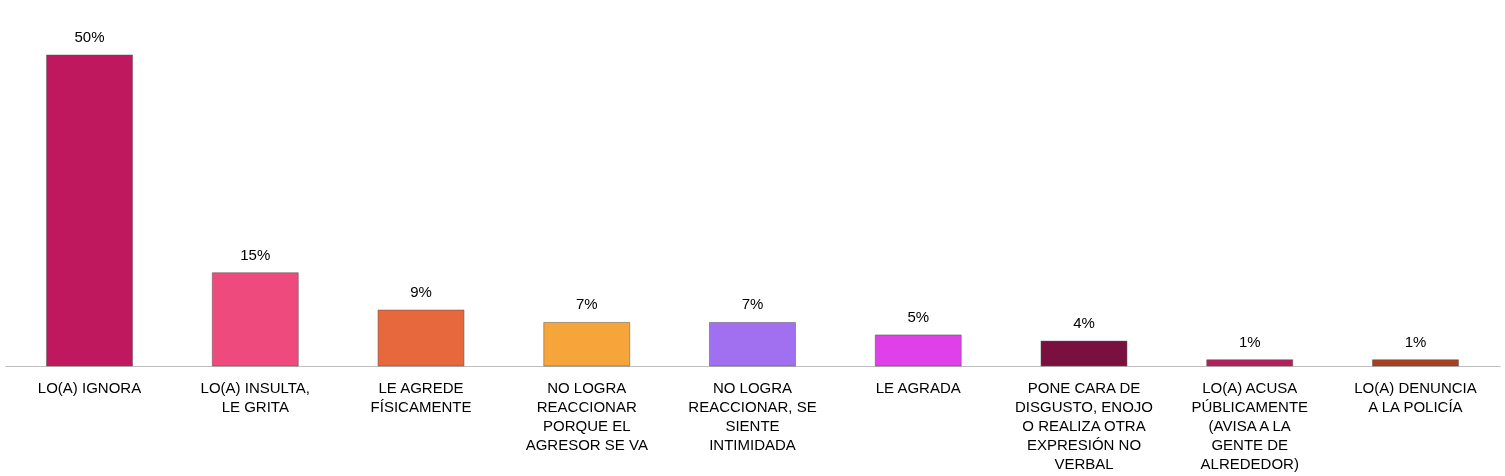 This screenshot has height=476, width=1505. I want to click on x-tick-label: LO(A) IGNORA, so click(89, 387).